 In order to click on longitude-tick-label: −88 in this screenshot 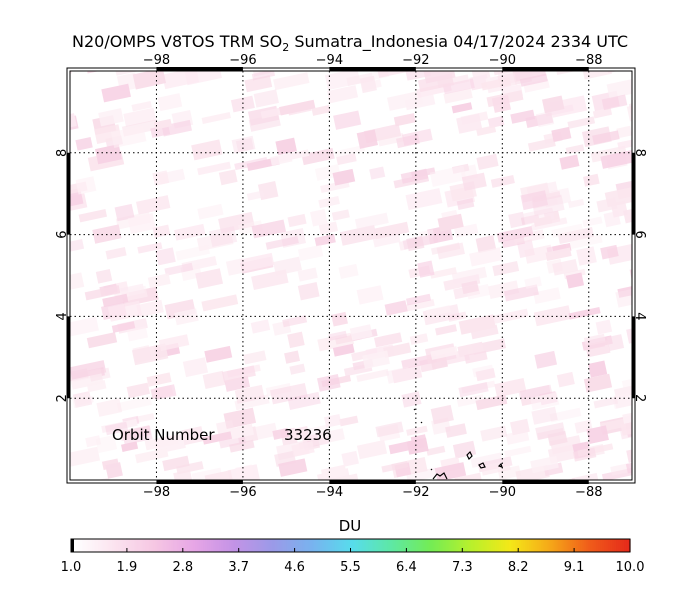, I will do `click(588, 492)`.